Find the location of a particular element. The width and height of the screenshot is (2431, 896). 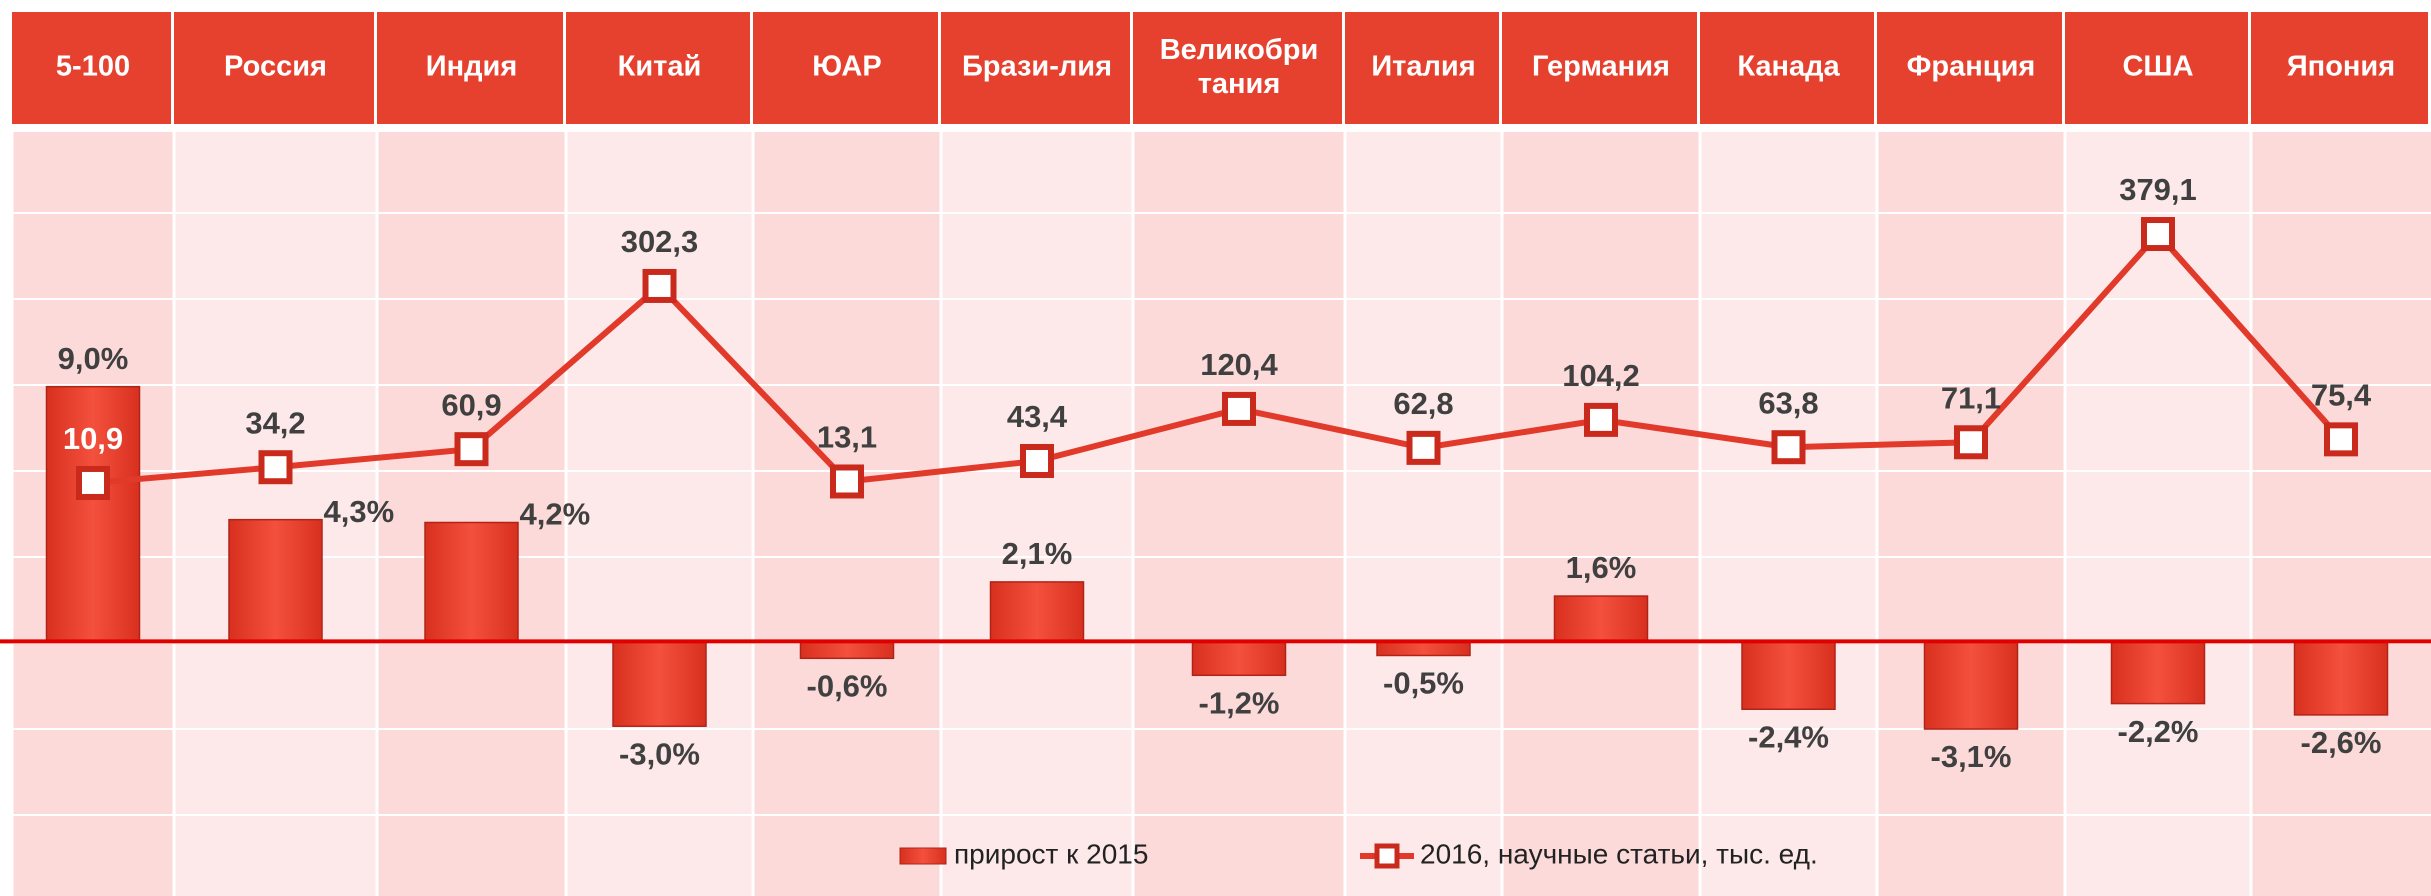

line-value-label: 379,1 is located at coordinates (2158, 189).